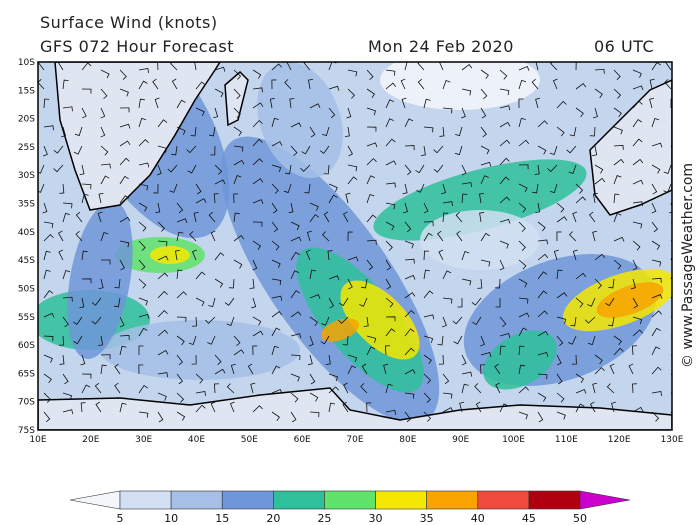  Describe the element at coordinates (26, 91) in the screenshot. I see `lat-label: 15S` at that location.